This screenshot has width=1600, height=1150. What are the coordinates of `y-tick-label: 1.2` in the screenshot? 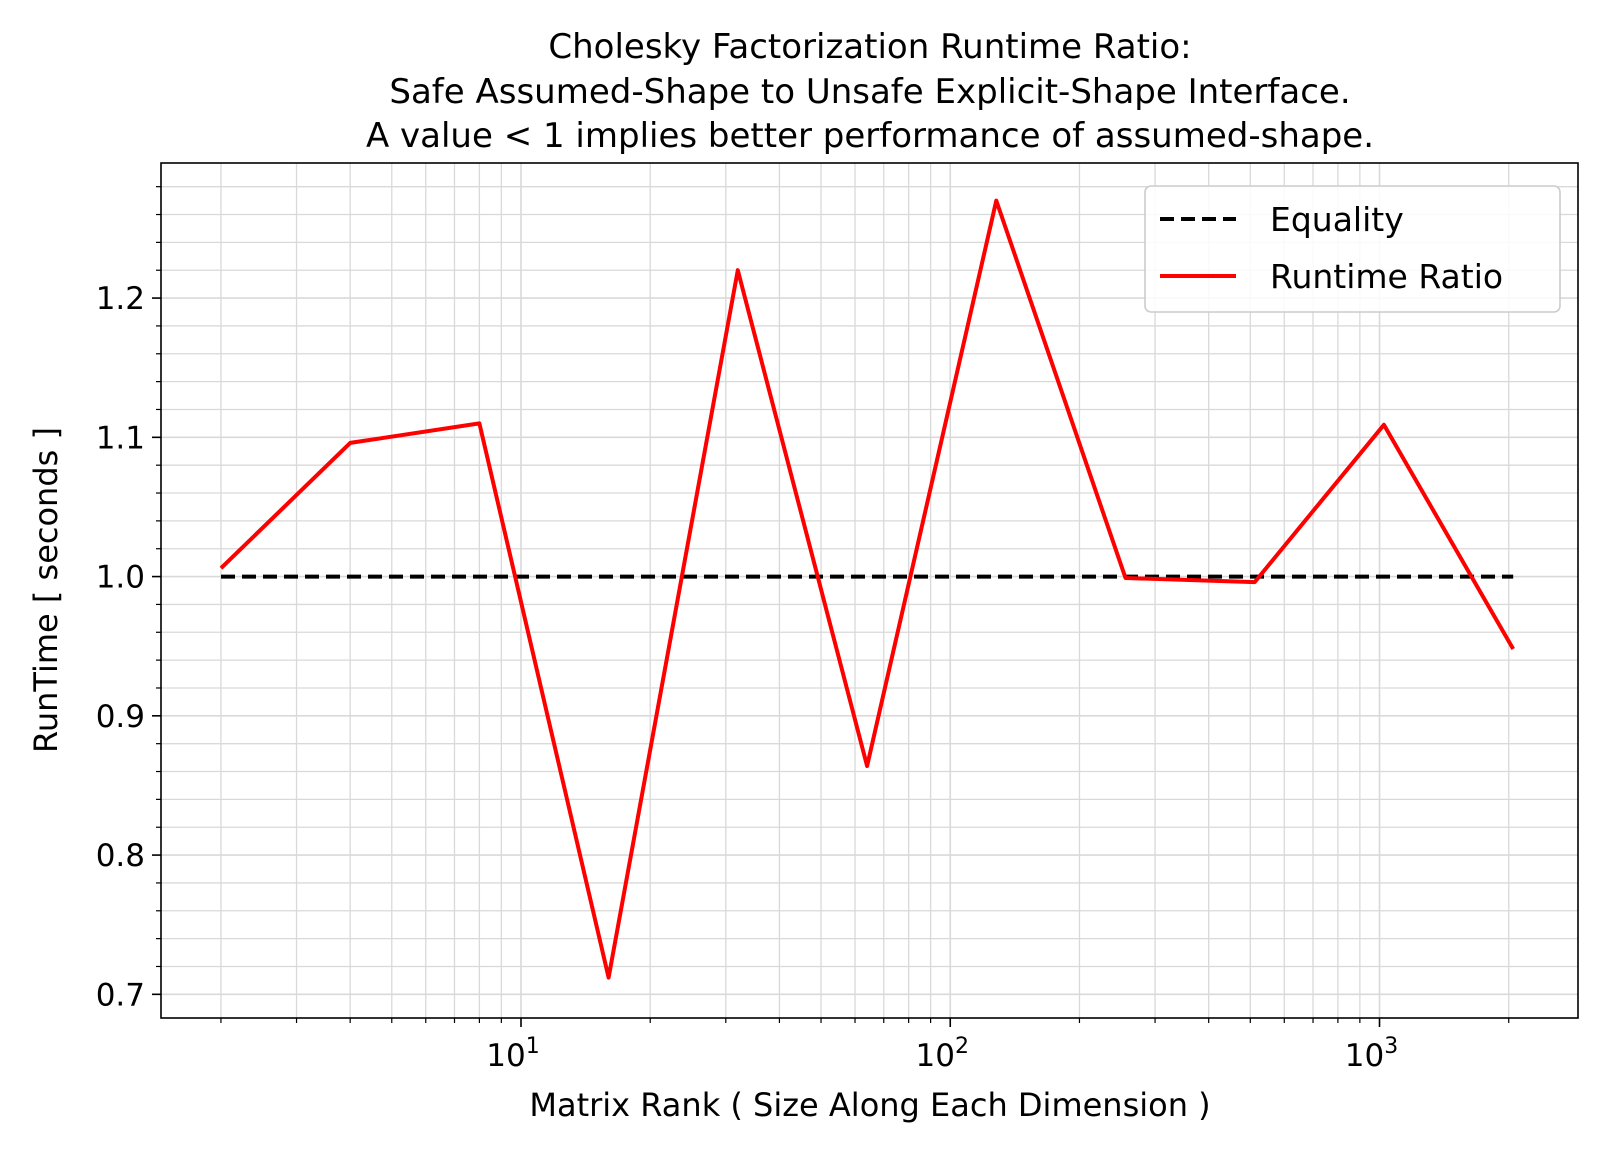 It's located at (120, 299).